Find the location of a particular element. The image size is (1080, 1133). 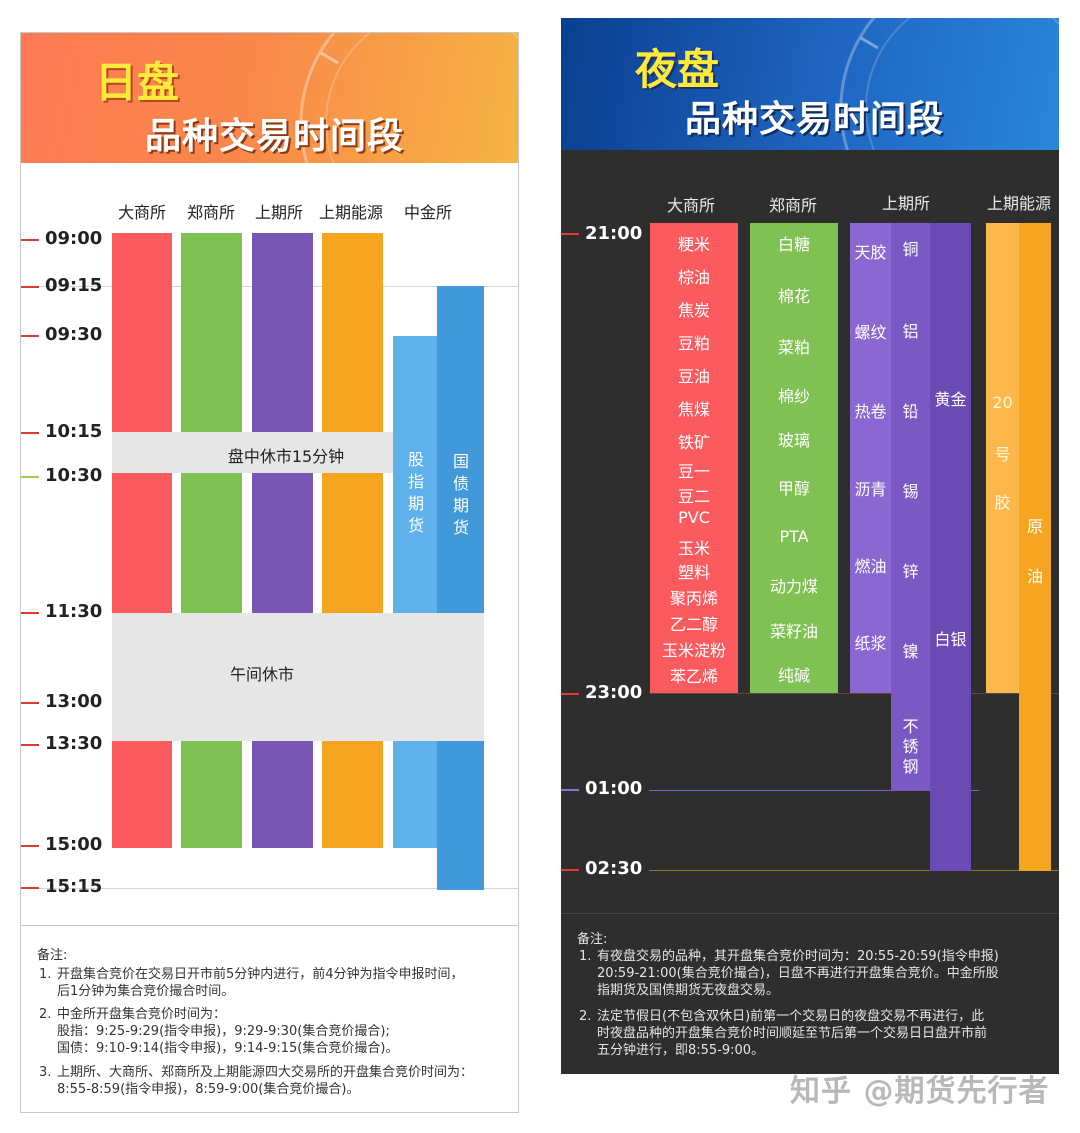

night-bar-shfe-2300: 天胶 螺纹 热卷 沥青 燃油 纸浆 is located at coordinates (870, 458).